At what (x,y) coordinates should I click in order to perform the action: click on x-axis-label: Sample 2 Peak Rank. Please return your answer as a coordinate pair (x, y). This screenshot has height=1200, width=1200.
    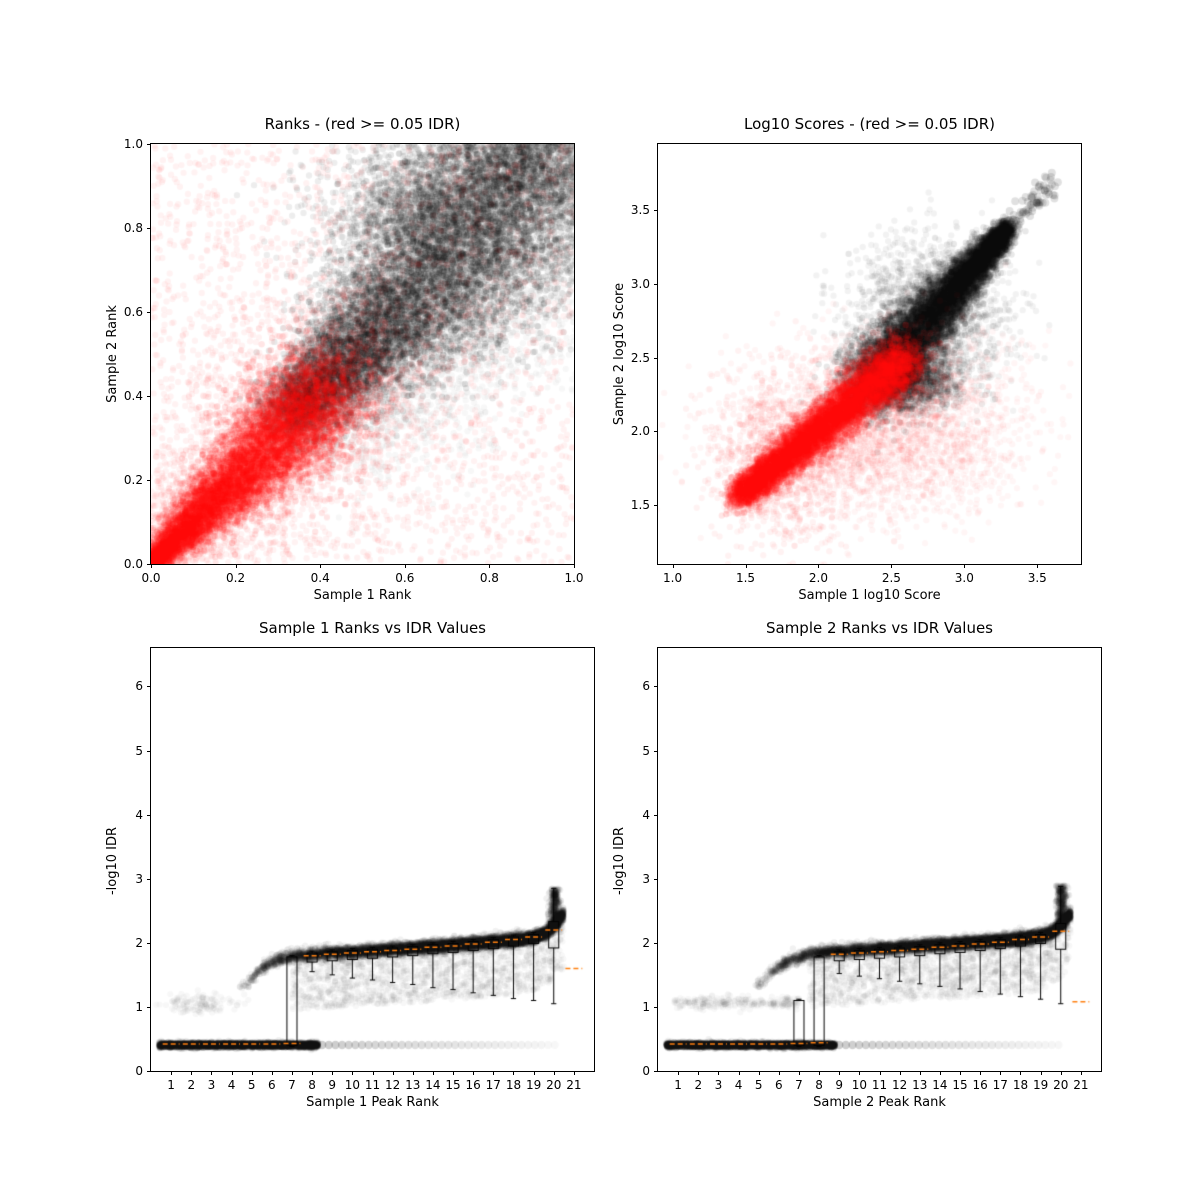
    Looking at the image, I should click on (879, 1102).